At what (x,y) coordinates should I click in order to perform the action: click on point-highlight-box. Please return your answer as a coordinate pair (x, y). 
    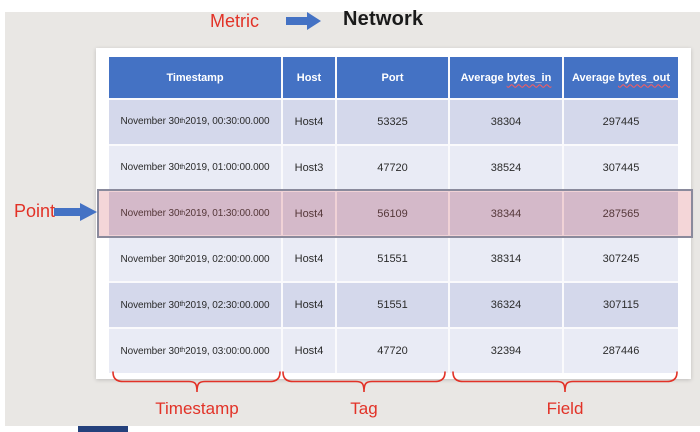
    Looking at the image, I should click on (395, 213).